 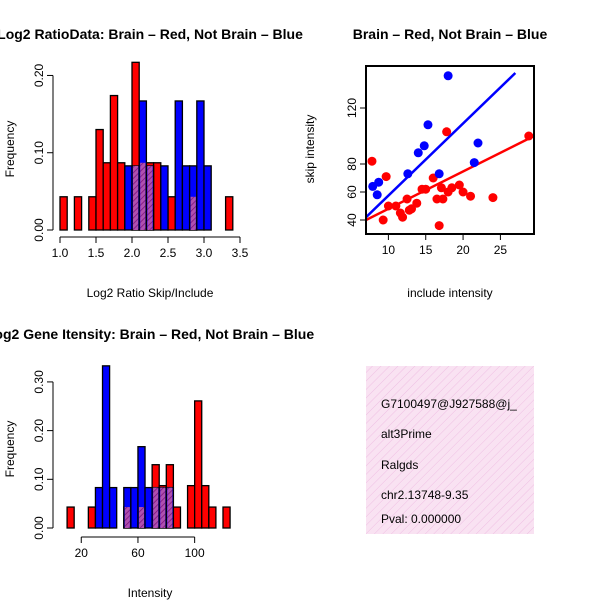 I want to click on x-tick-label: 1.5, so click(x=96, y=253).